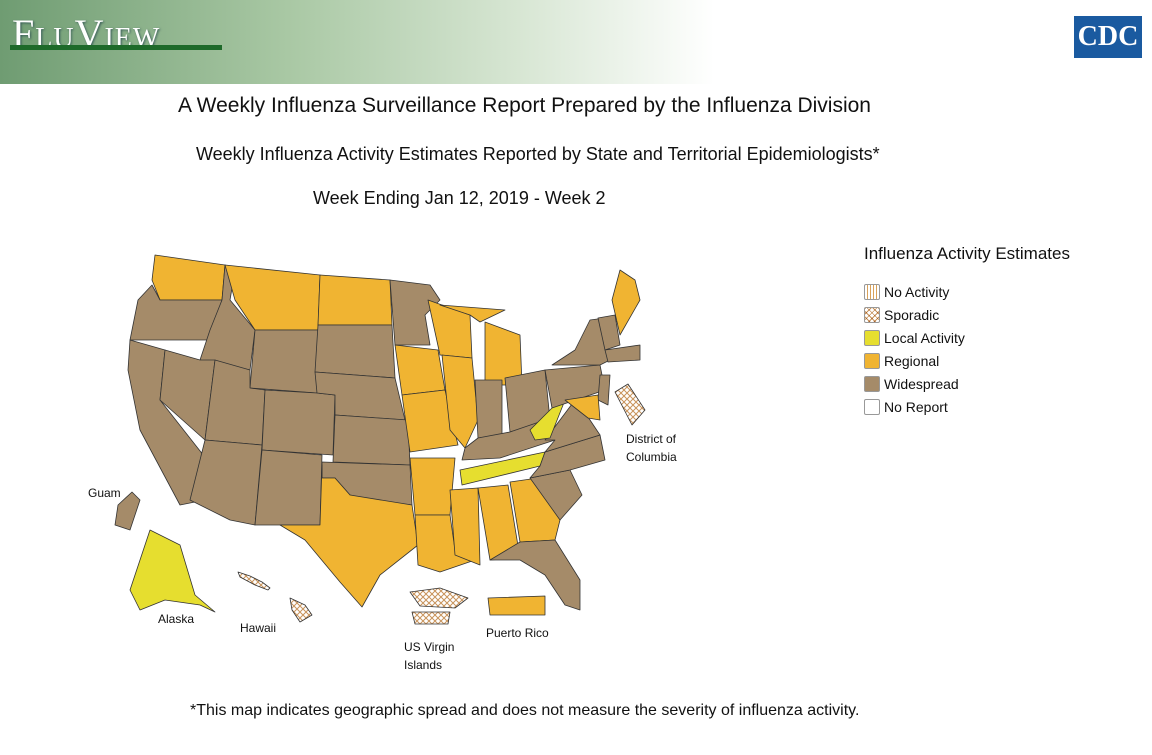 This screenshot has height=755, width=1152. Describe the element at coordinates (176, 619) in the screenshot. I see `alaska-label: Alaska` at that location.